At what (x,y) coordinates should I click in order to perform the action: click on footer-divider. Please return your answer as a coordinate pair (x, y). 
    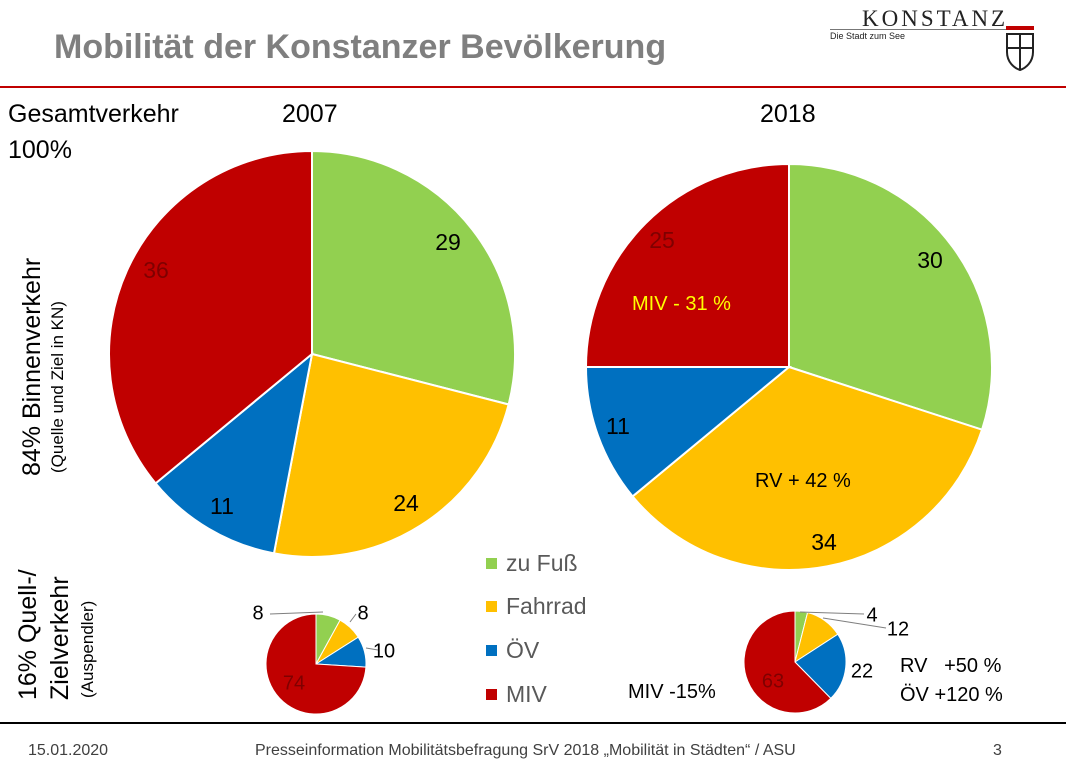
    Looking at the image, I should click on (533, 723).